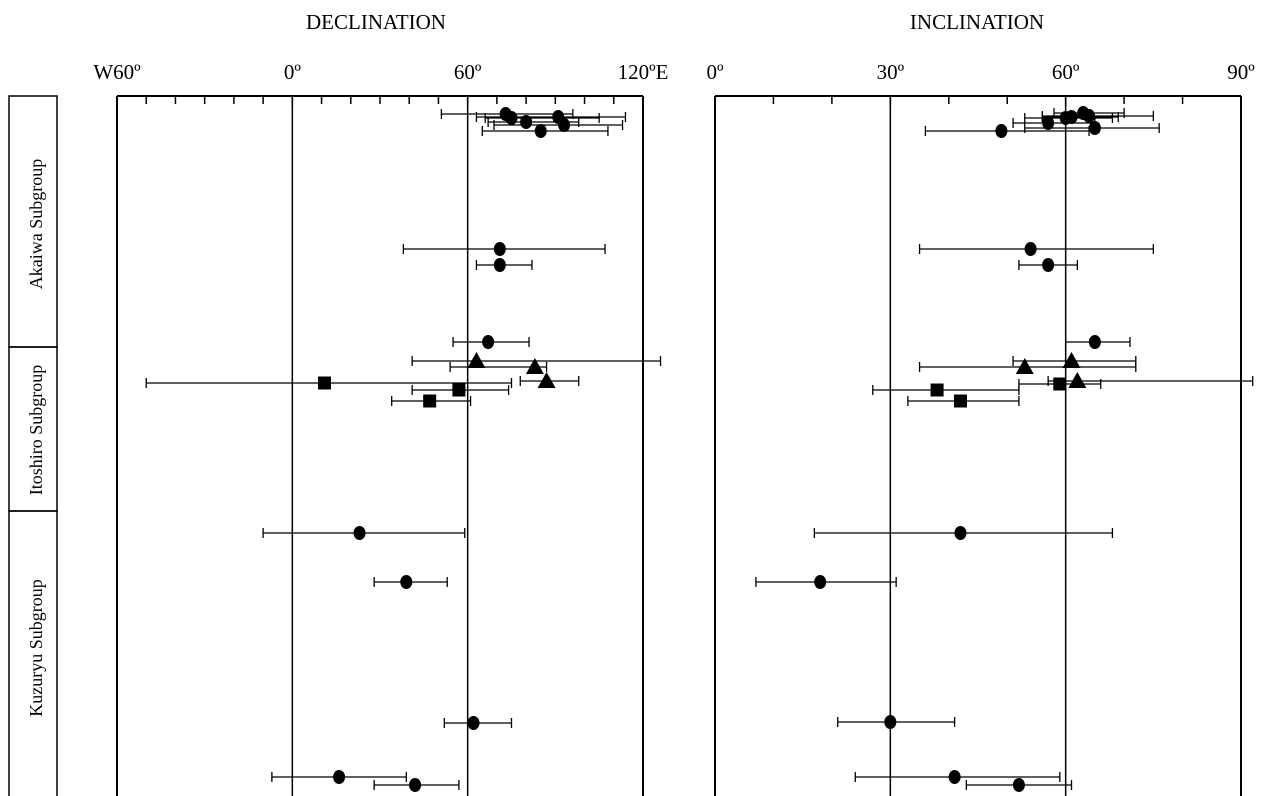 The width and height of the screenshot is (1262, 796). What do you see at coordinates (376, 22) in the screenshot?
I see `declination-title: DECLINATION` at bounding box center [376, 22].